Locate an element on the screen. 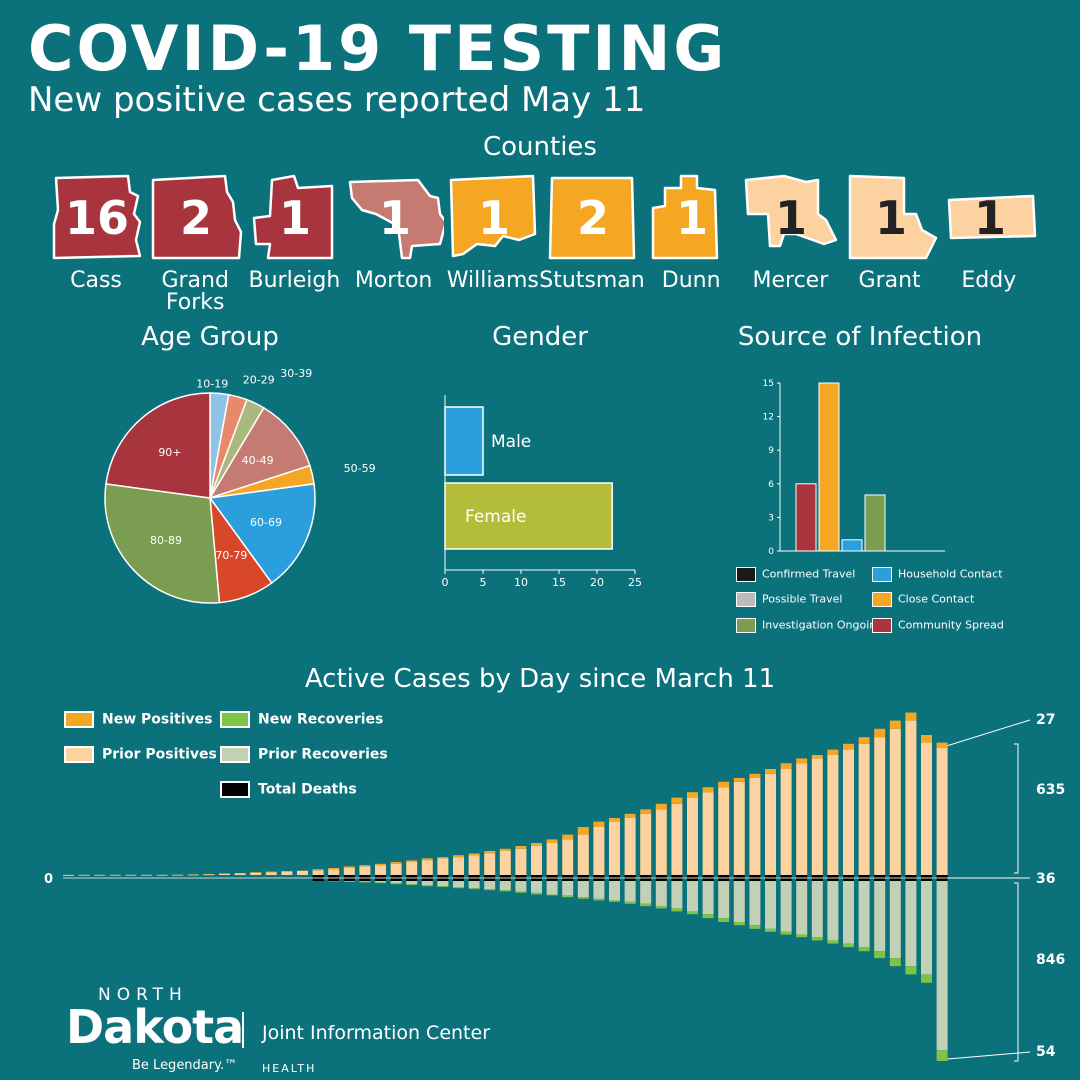 The width and height of the screenshot is (1080, 1080). pie-label: 80-89 is located at coordinates (166, 540).